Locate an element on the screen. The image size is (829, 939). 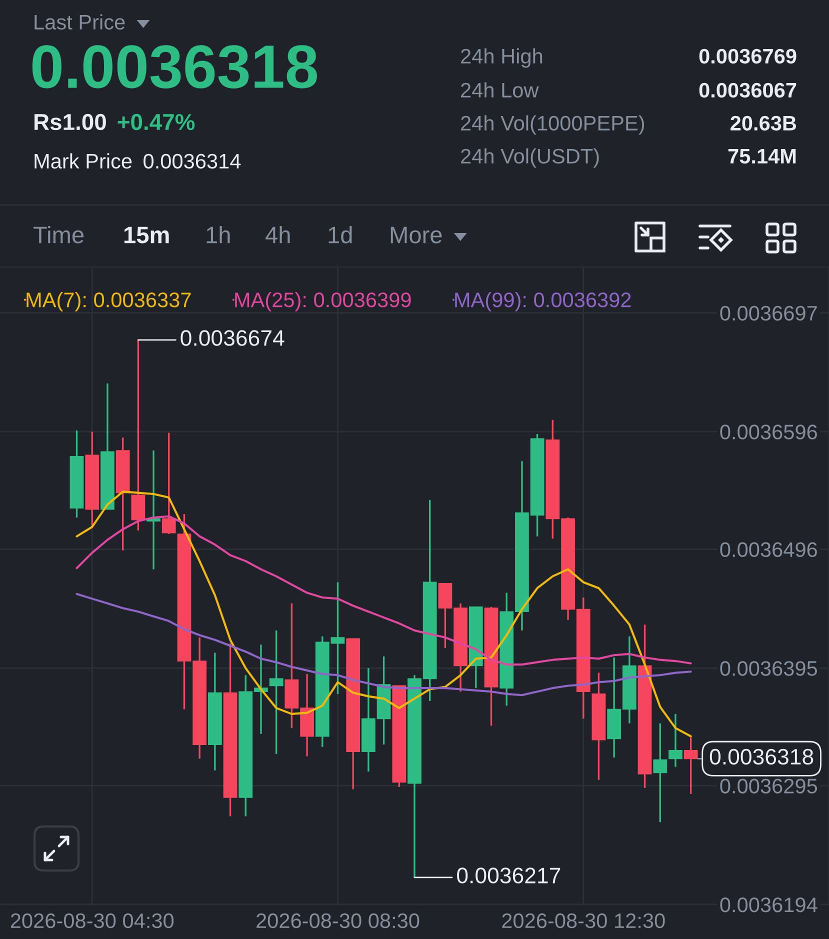
x-tick-label: 2026-08-30 04:30 is located at coordinates (92, 920).